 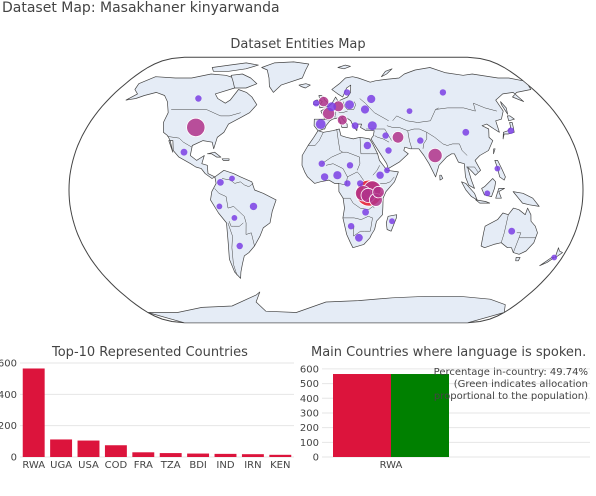 What do you see at coordinates (225, 465) in the screenshot?
I see `left-x-tick-label: IND` at bounding box center [225, 465].